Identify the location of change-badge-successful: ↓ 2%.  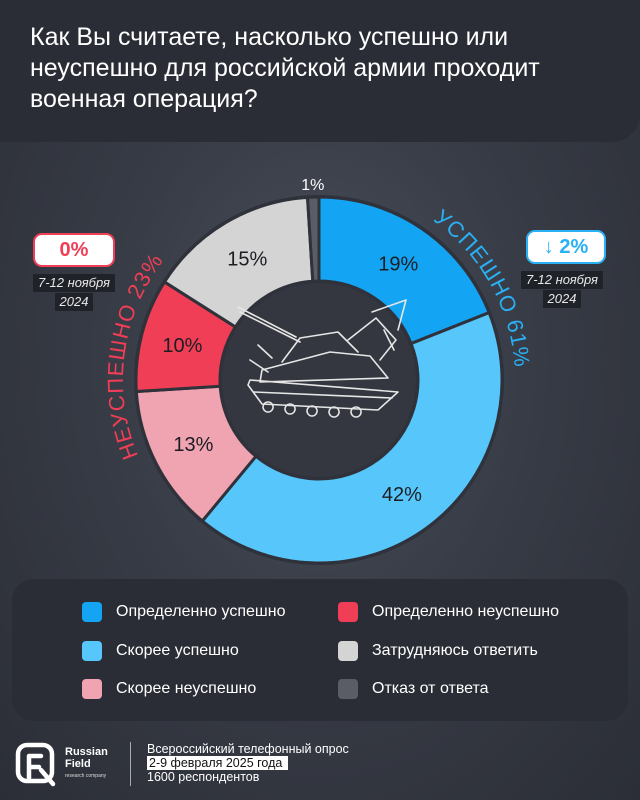
(566, 247).